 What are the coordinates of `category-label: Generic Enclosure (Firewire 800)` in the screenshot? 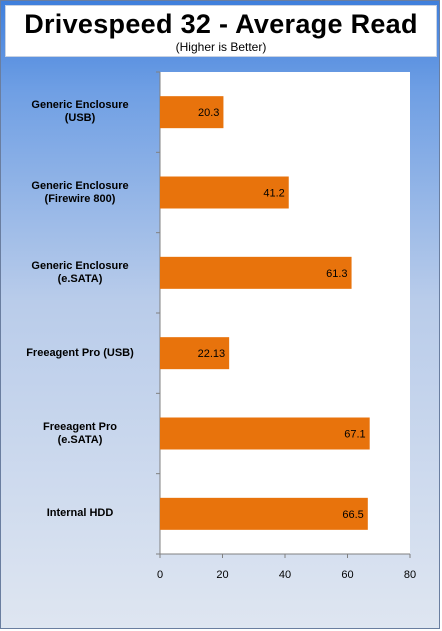 It's located at (80, 192).